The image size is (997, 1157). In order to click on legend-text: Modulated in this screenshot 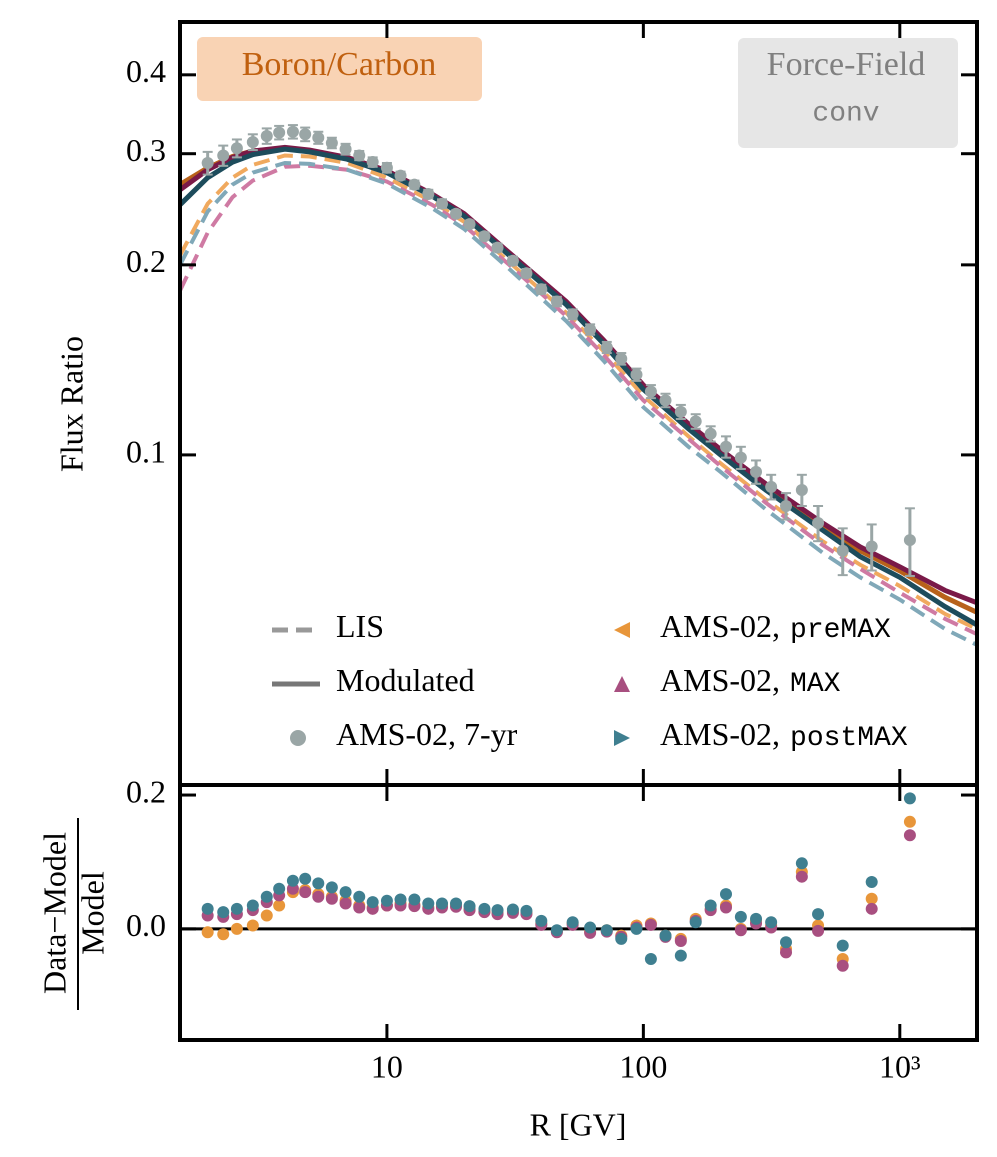, I will do `click(405, 680)`.